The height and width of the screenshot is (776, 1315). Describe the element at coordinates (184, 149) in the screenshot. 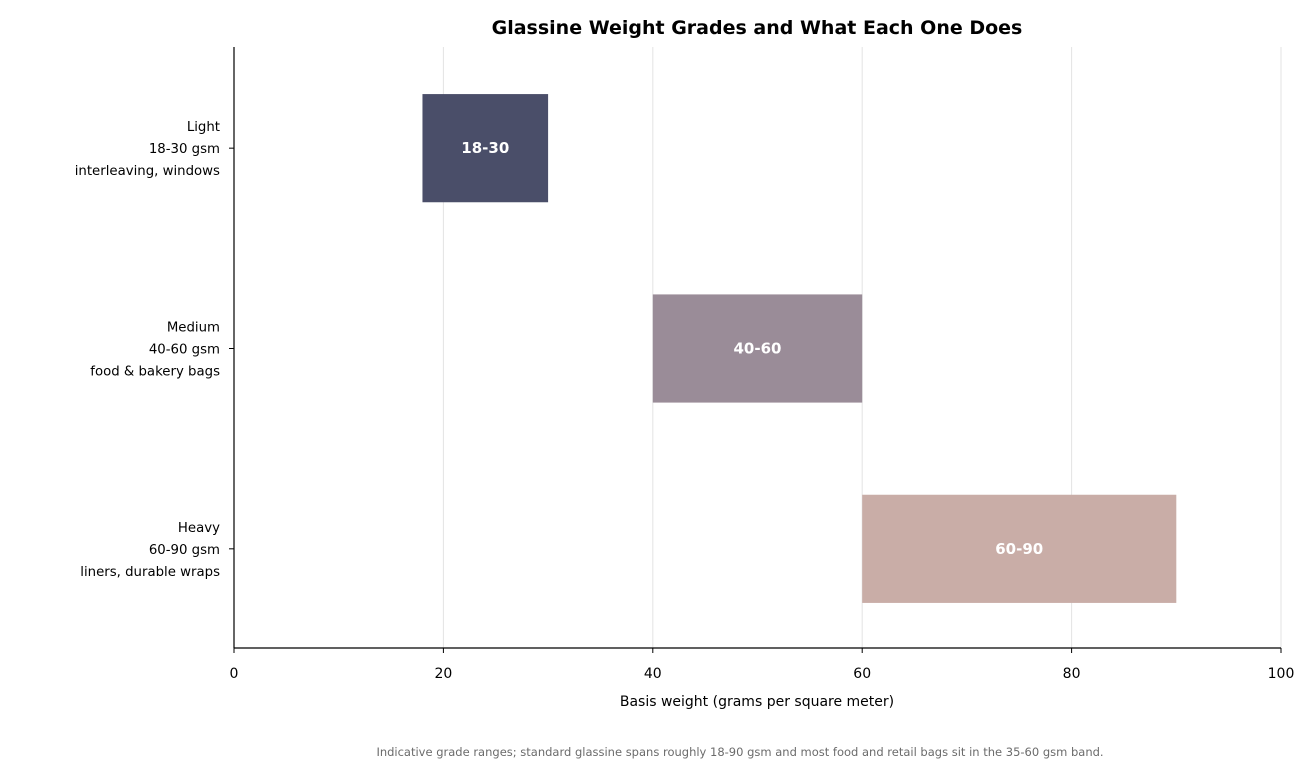

I see `y-category-label-range-text: 18-30 gsm` at that location.